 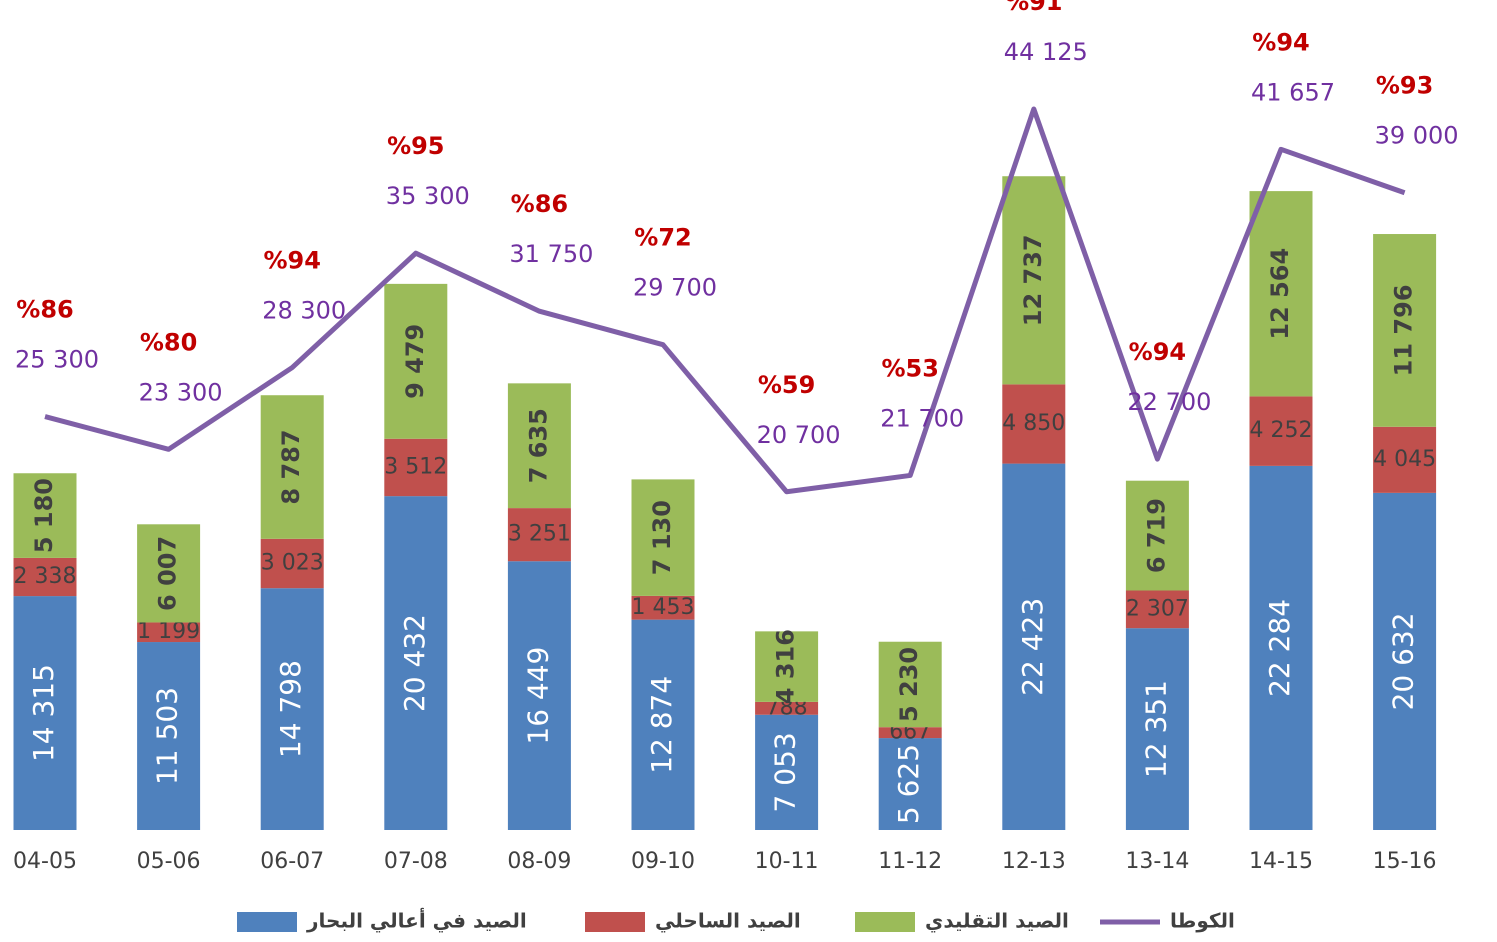 I want to click on x-tick-label: 14-15, so click(x=1281, y=861).